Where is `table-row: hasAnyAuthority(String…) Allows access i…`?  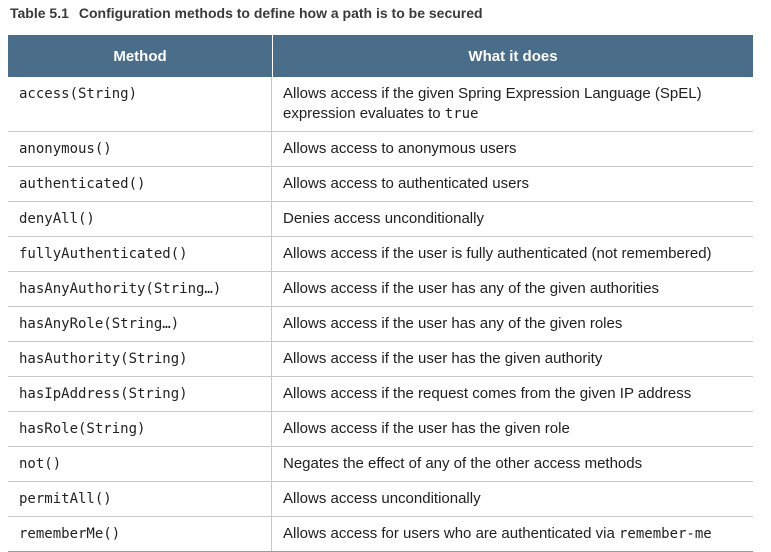 table-row: hasAnyAuthority(String…) Allows access i… is located at coordinates (380, 289).